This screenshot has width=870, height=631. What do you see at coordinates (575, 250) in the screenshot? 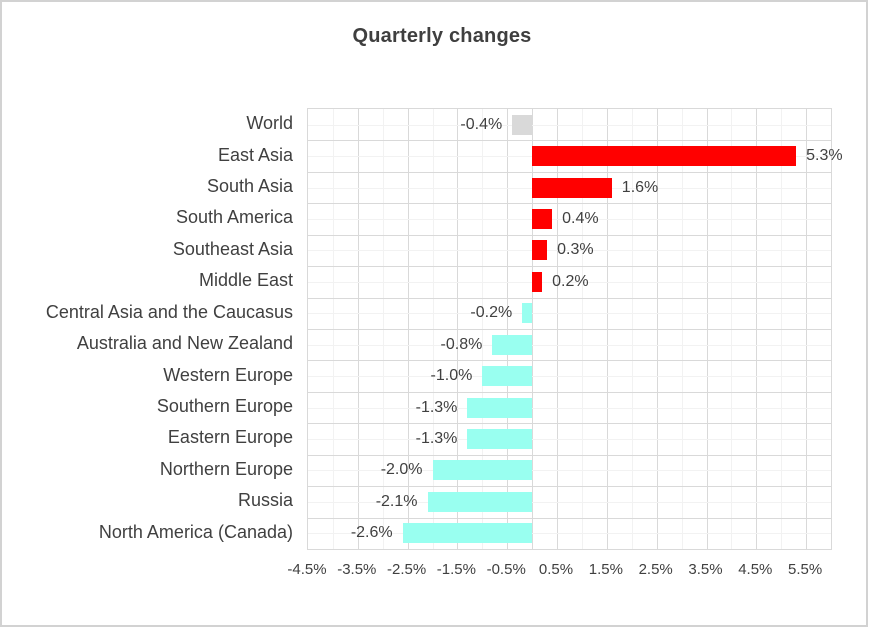
I see `bar-value-label: 0.3%` at bounding box center [575, 250].